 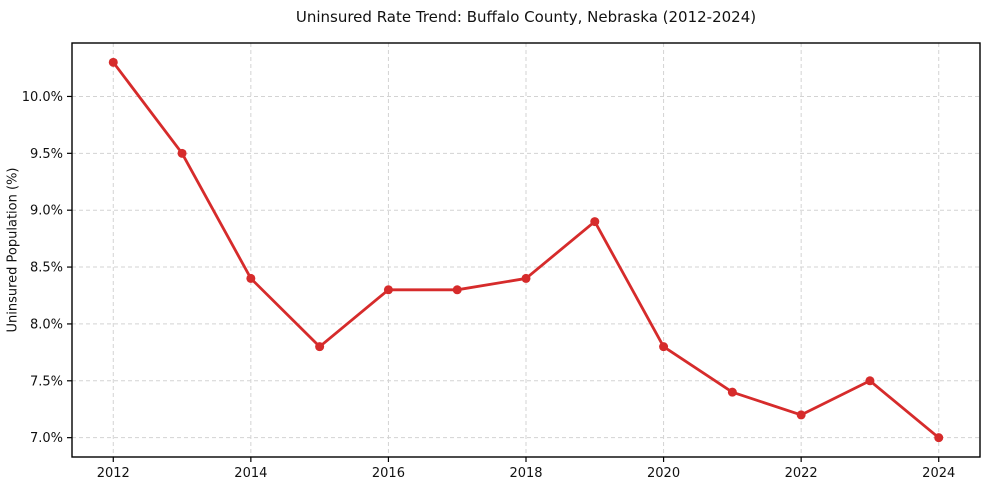 What do you see at coordinates (46, 154) in the screenshot?
I see `y-tick-label: 9.5%` at bounding box center [46, 154].